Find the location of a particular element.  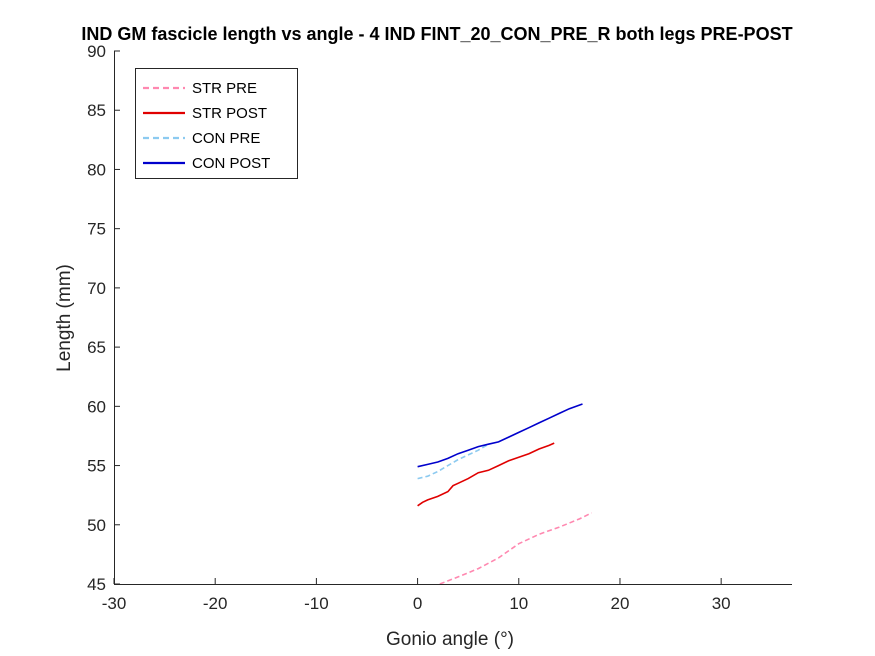

y-tick-label: 65 is located at coordinates (96, 347).